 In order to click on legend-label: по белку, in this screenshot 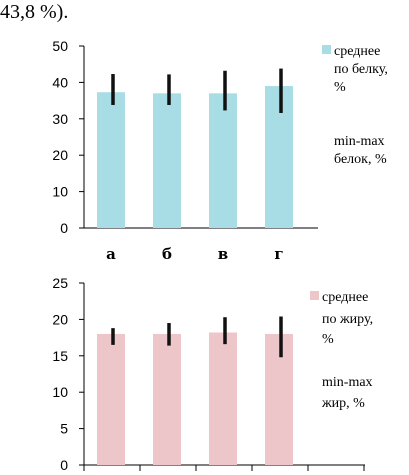, I will do `click(361, 69)`.